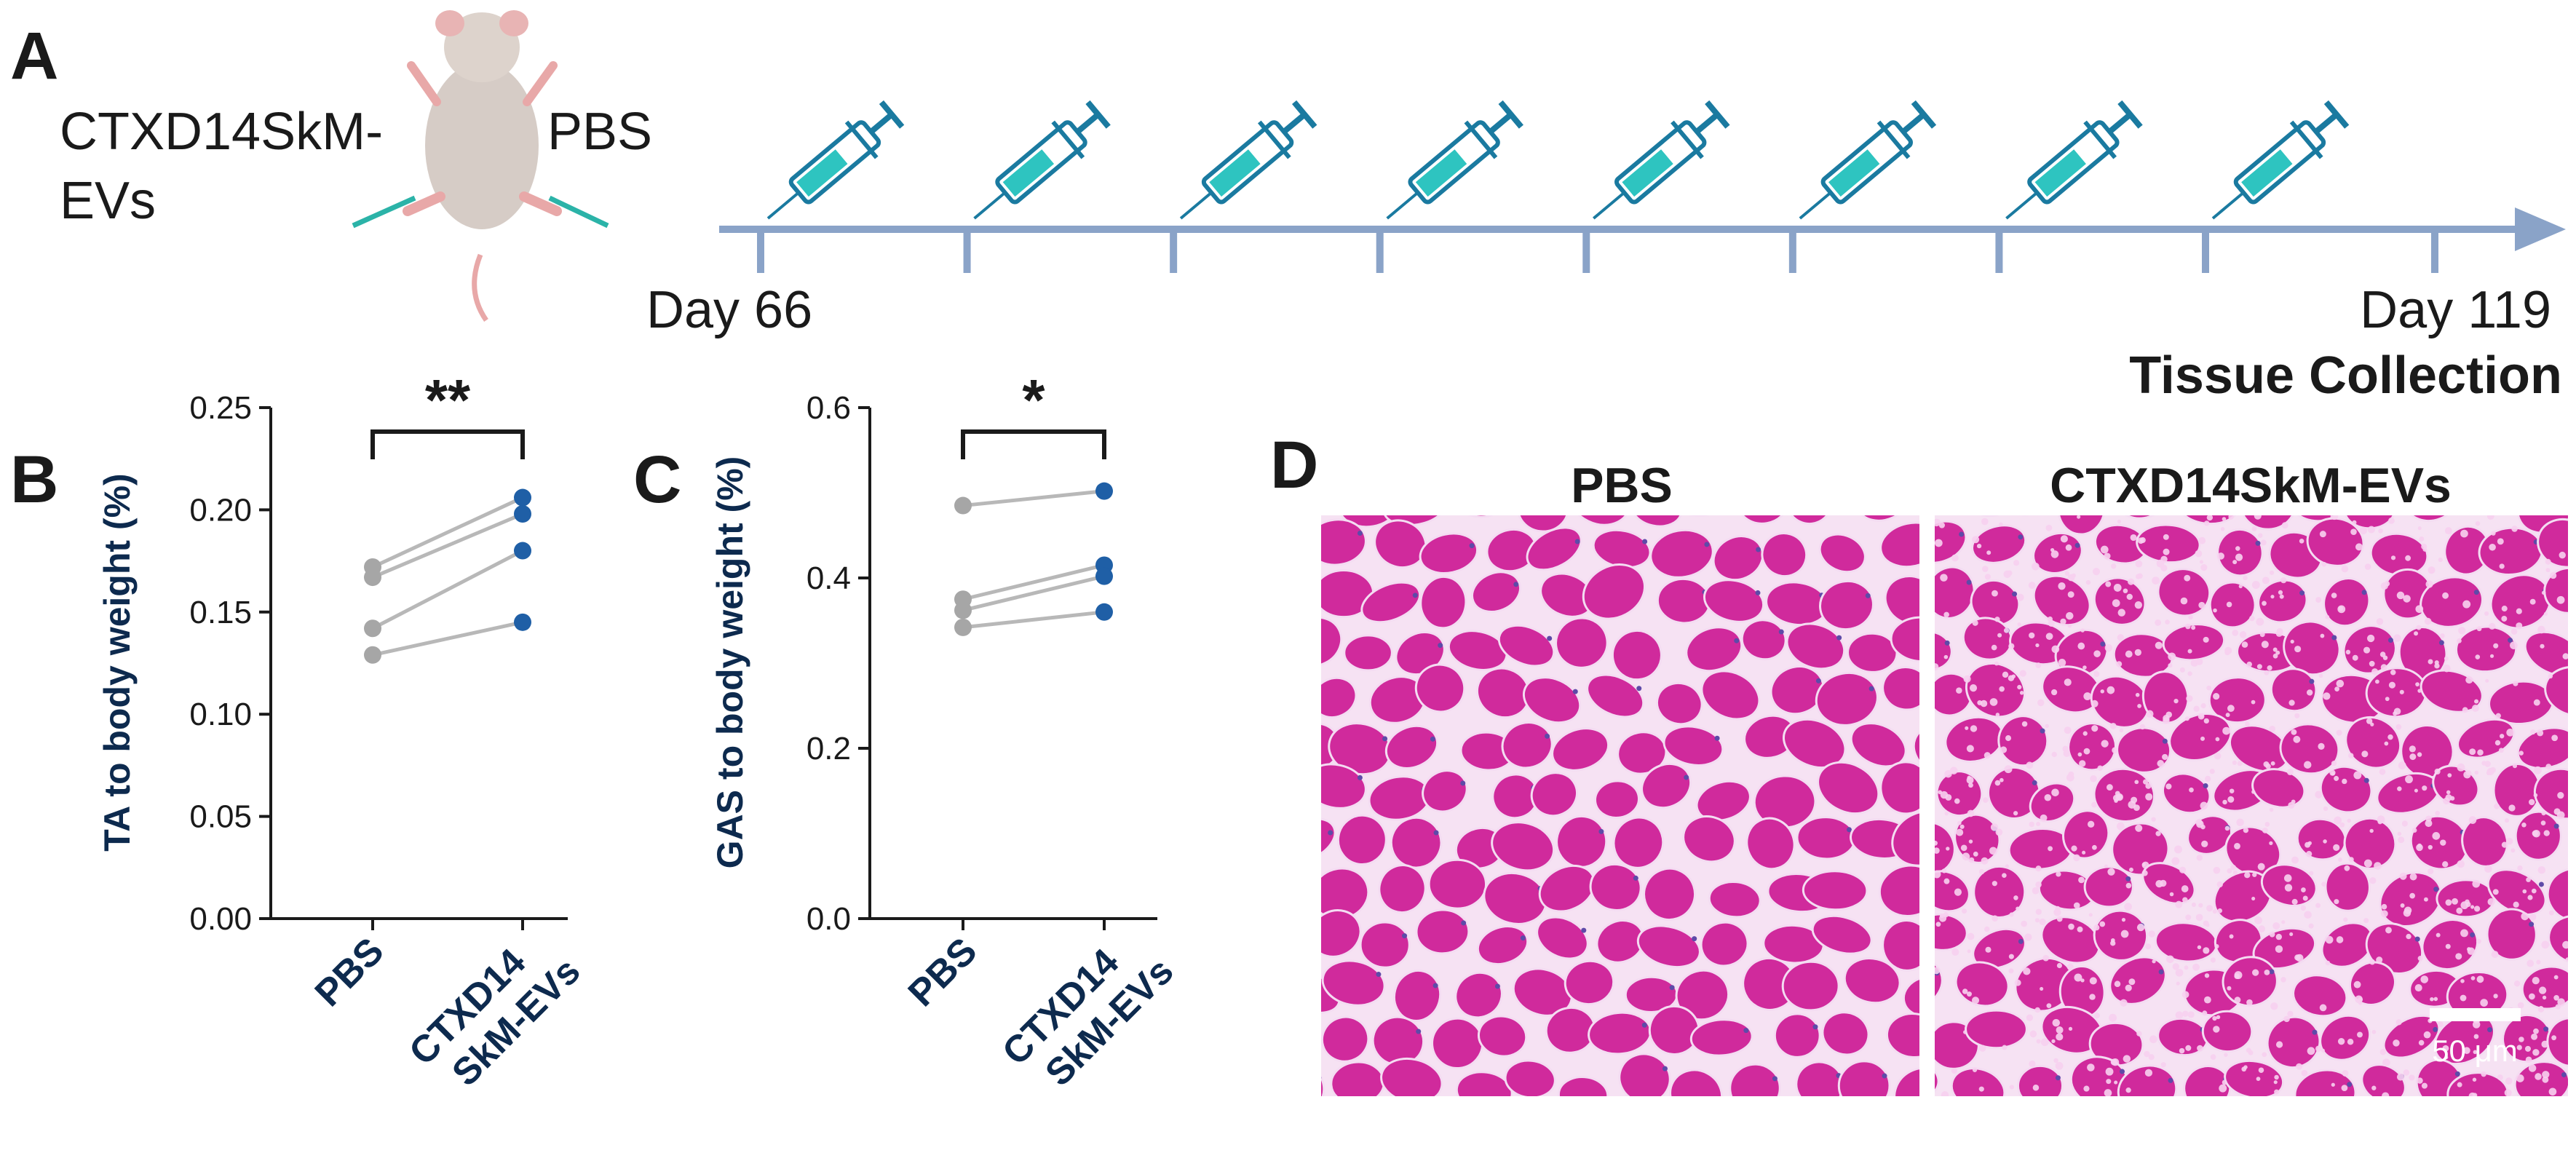 This screenshot has height=1153, width=2576. What do you see at coordinates (1620, 806) in the screenshot?
I see `muscle-fibers-pbs` at bounding box center [1620, 806].